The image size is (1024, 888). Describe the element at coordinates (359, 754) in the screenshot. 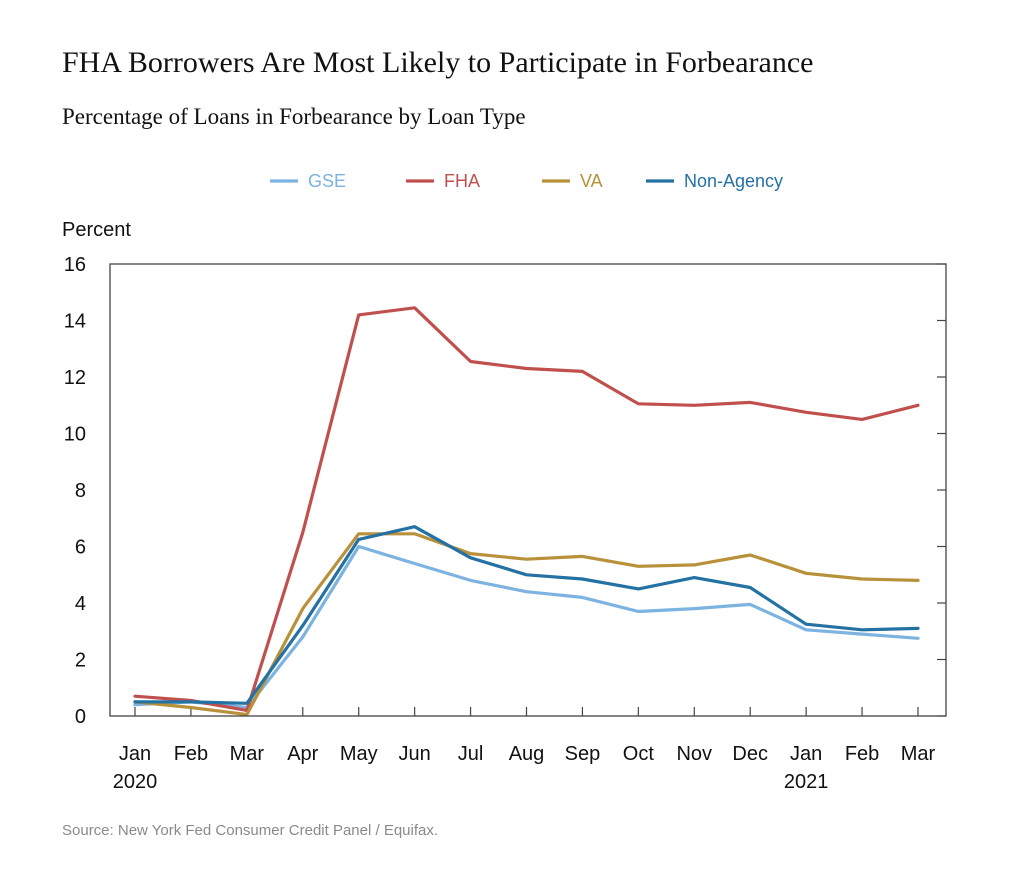

I see `x-tick-label: May` at that location.